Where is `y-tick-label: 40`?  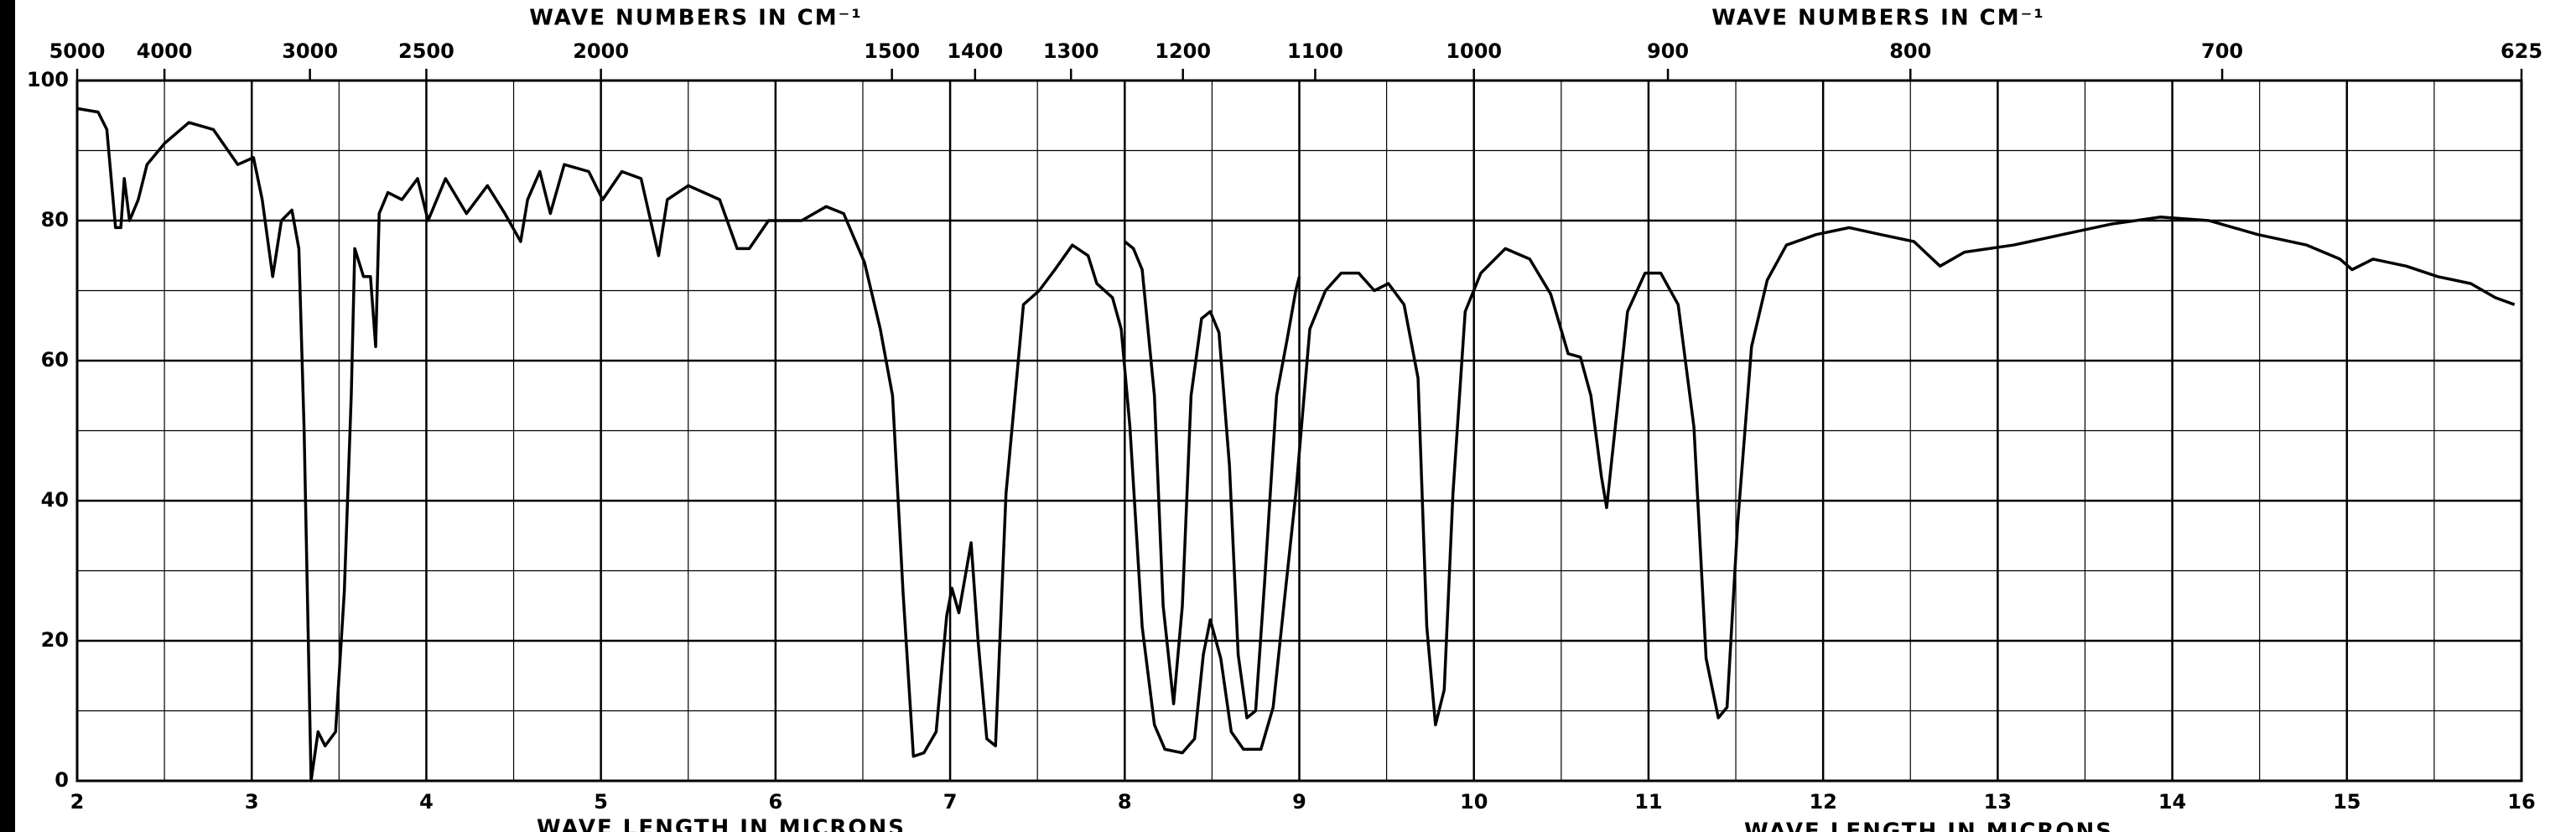 y-tick-label: 40 is located at coordinates (55, 500).